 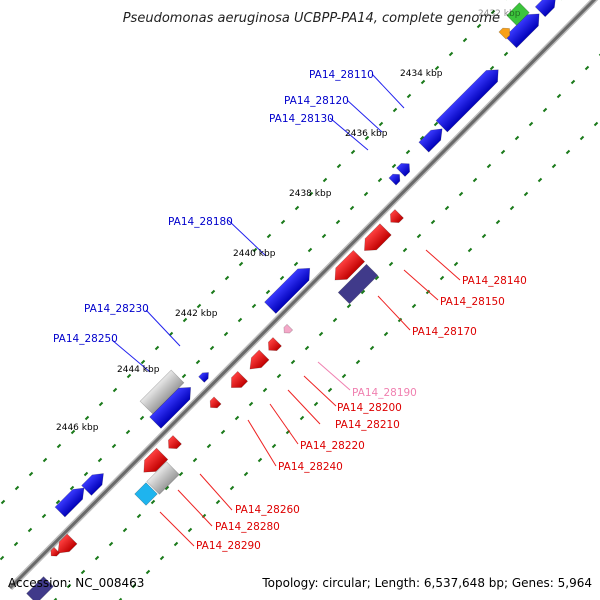 What do you see at coordinates (200, 222) in the screenshot?
I see `gene-label: PA14_28180` at bounding box center [200, 222].